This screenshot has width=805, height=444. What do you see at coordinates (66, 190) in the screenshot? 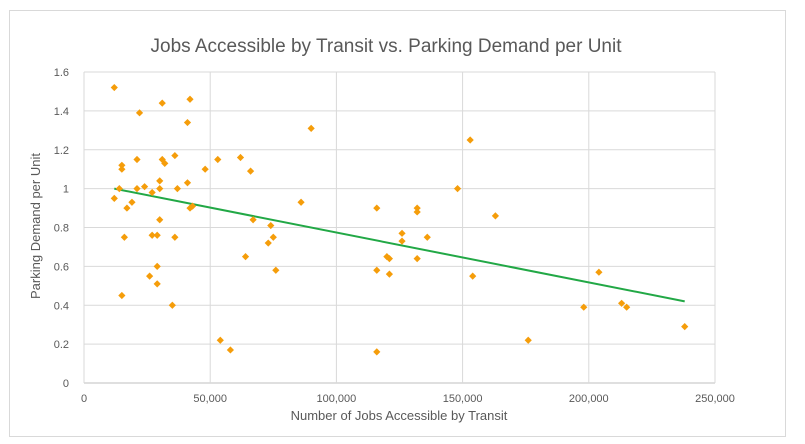
I see `y-tick-label: 1` at bounding box center [66, 190].